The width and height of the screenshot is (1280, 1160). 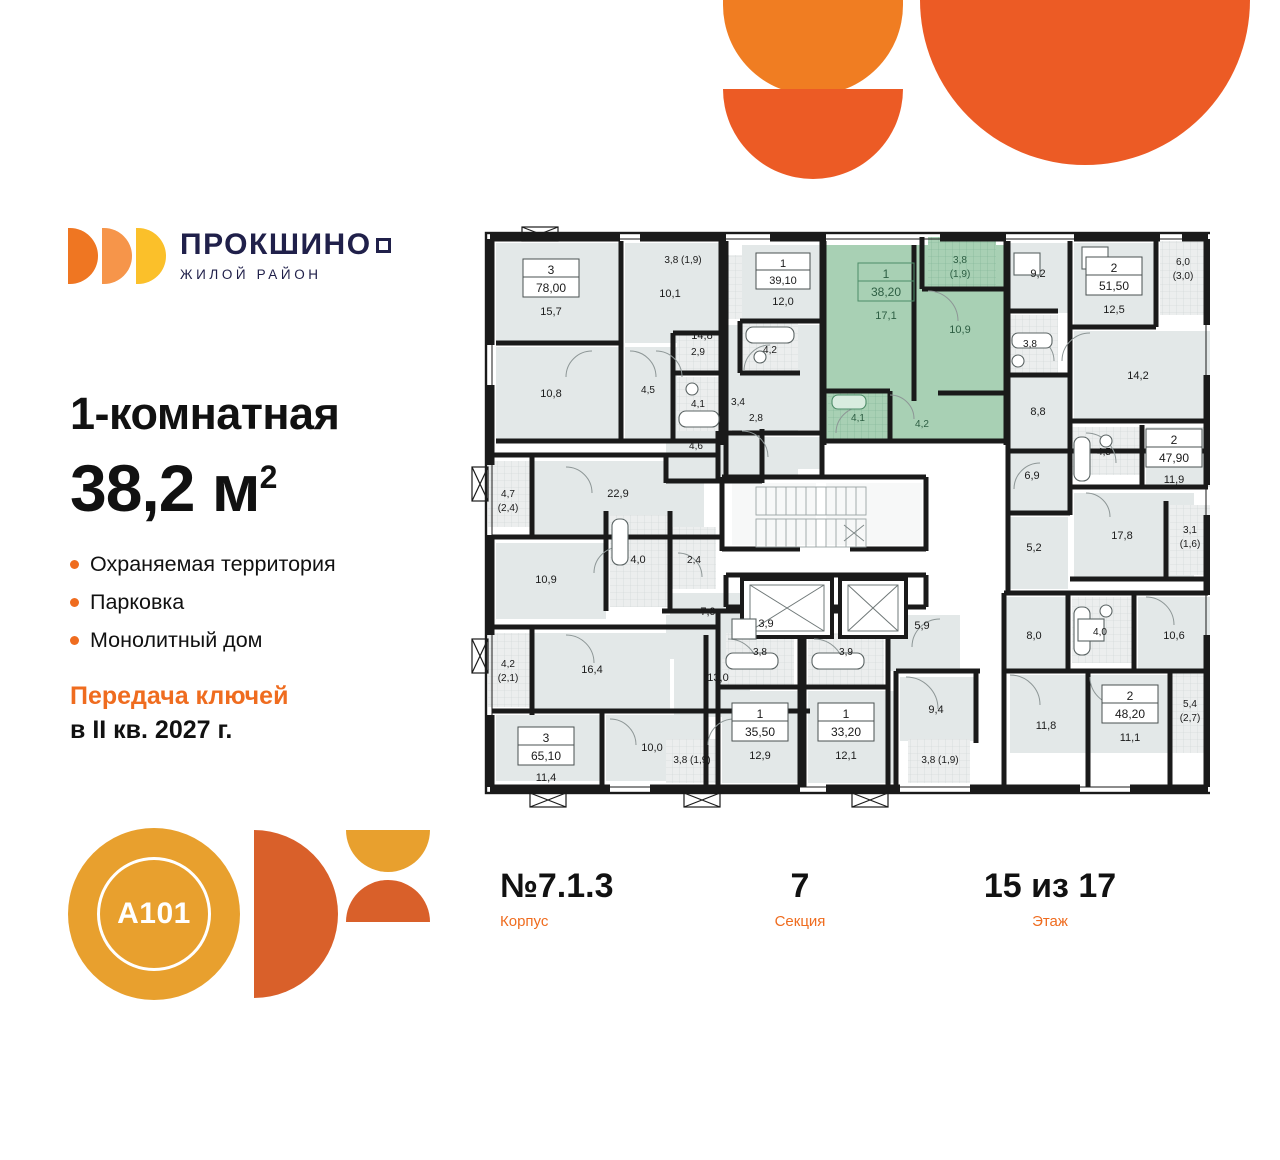 What do you see at coordinates (591, 670) in the screenshot?
I see `svg-text: 16,4` at bounding box center [591, 670].